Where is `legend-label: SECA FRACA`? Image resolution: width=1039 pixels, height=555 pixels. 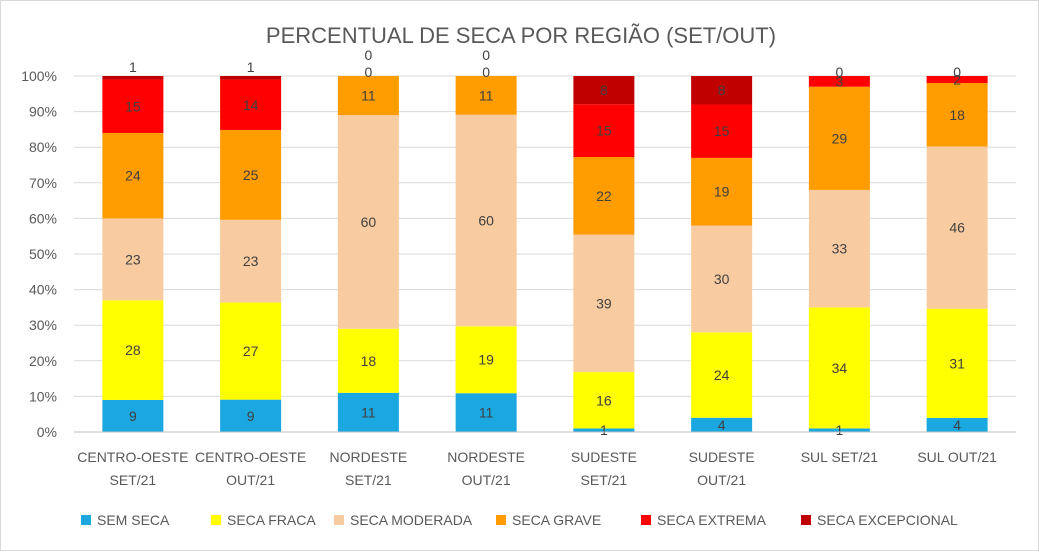 legend-label: SECA FRACA is located at coordinates (271, 520).